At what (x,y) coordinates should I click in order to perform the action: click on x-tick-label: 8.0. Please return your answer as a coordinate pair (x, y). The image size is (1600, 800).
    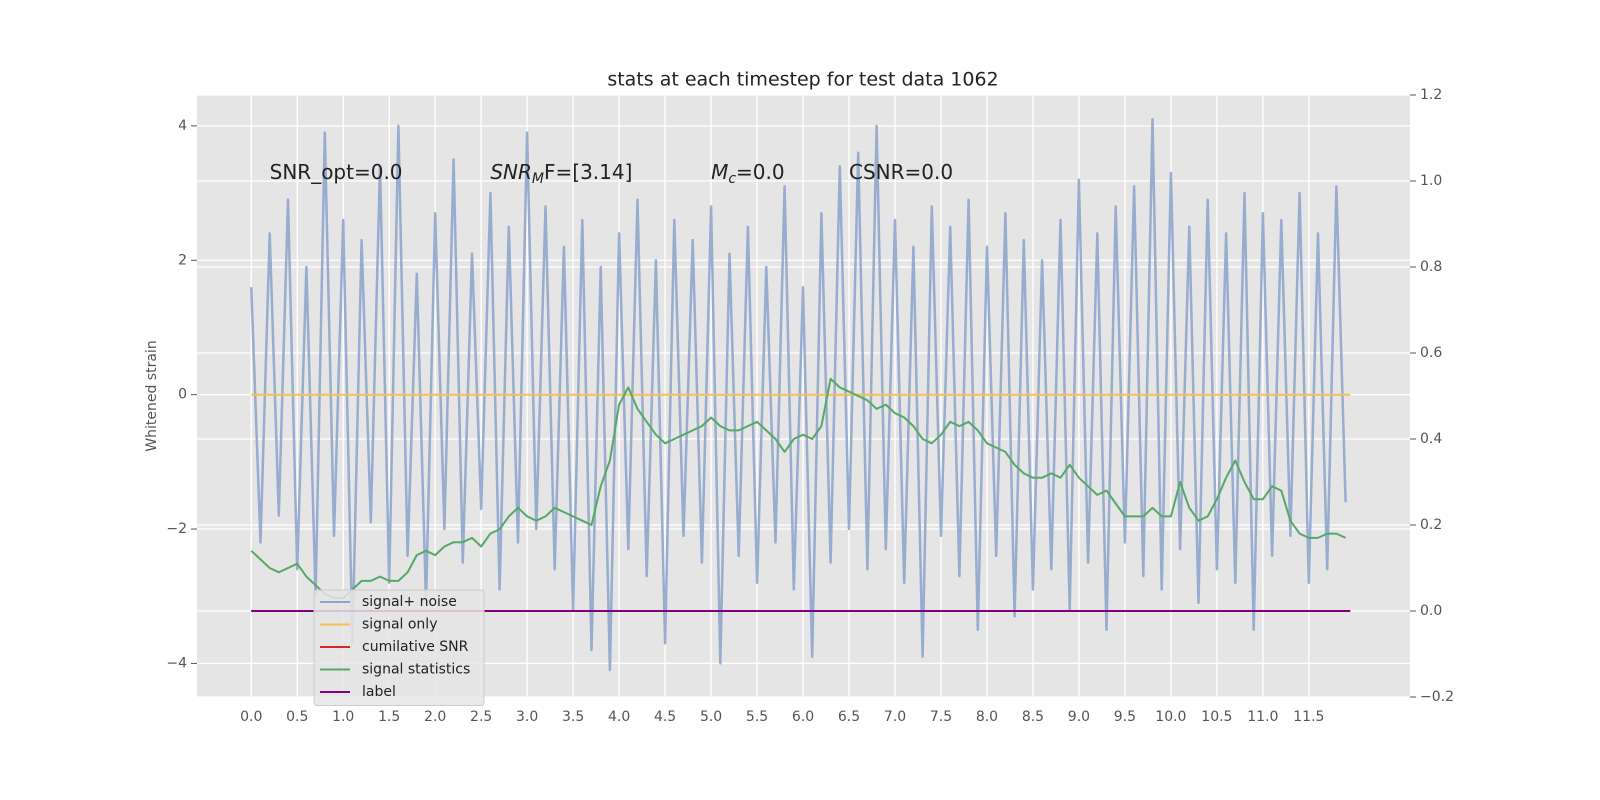
    Looking at the image, I should click on (987, 717).